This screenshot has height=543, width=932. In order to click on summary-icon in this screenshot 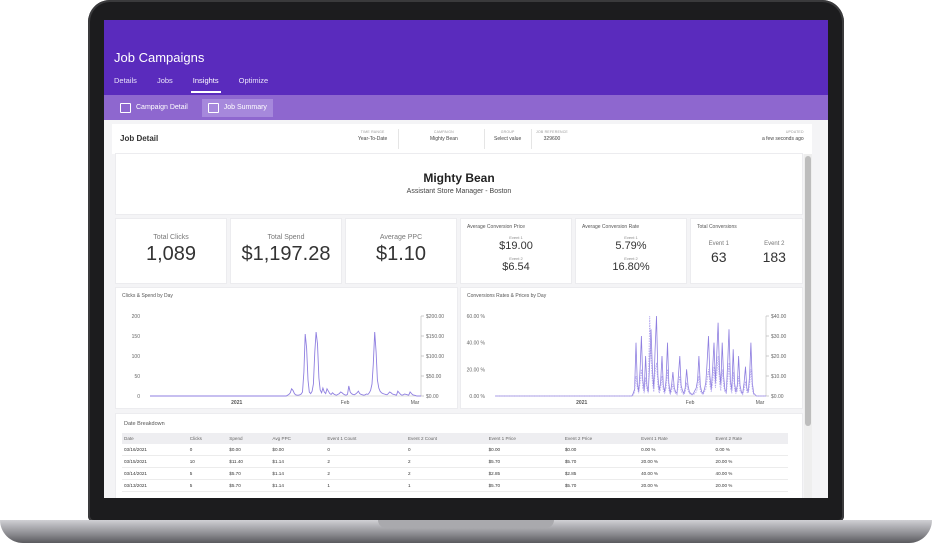, I will do `click(213, 107)`.